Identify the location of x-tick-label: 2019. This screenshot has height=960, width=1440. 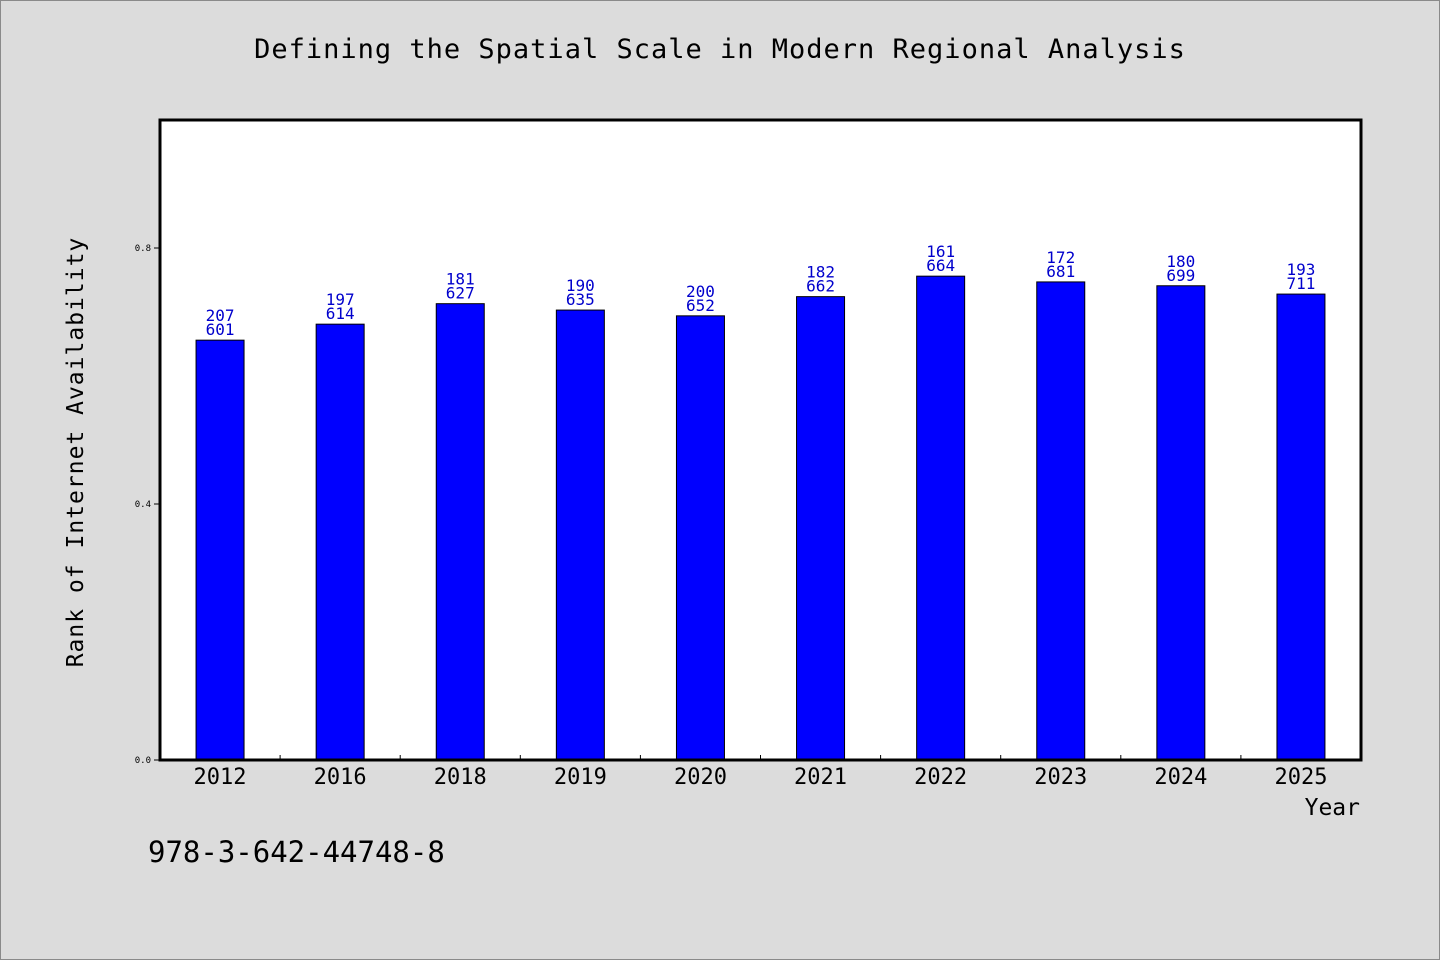
(580, 777).